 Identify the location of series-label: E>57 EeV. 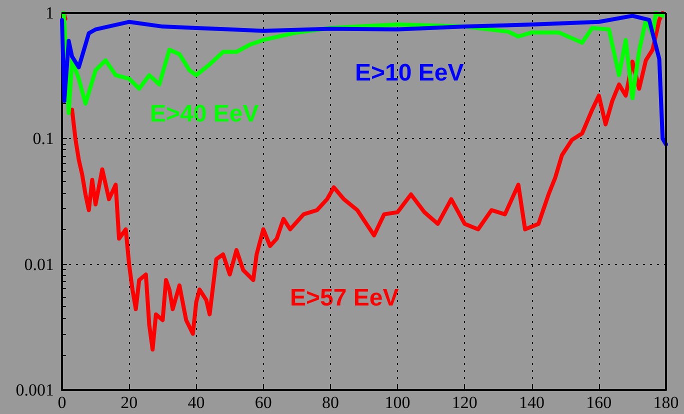
(344, 298).